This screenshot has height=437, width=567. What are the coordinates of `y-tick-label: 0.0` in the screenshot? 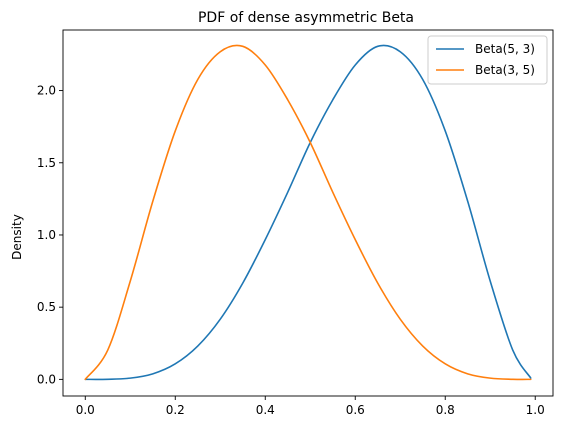 It's located at (46, 379).